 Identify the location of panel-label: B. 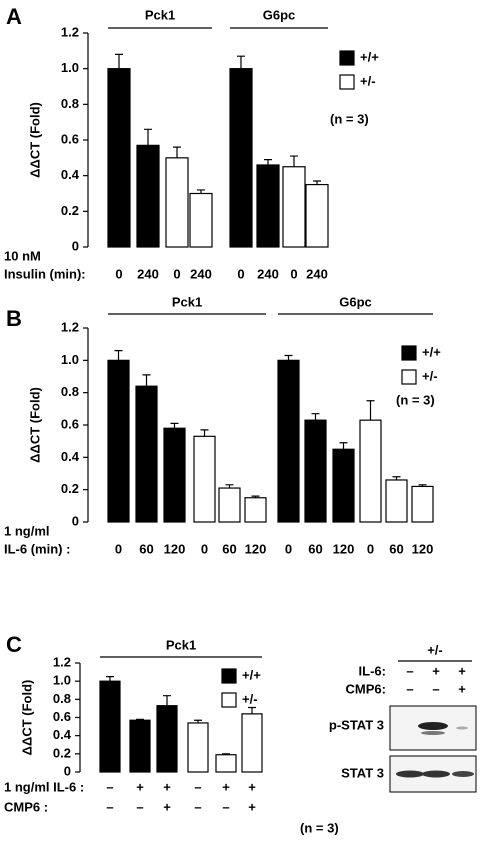
(14, 318).